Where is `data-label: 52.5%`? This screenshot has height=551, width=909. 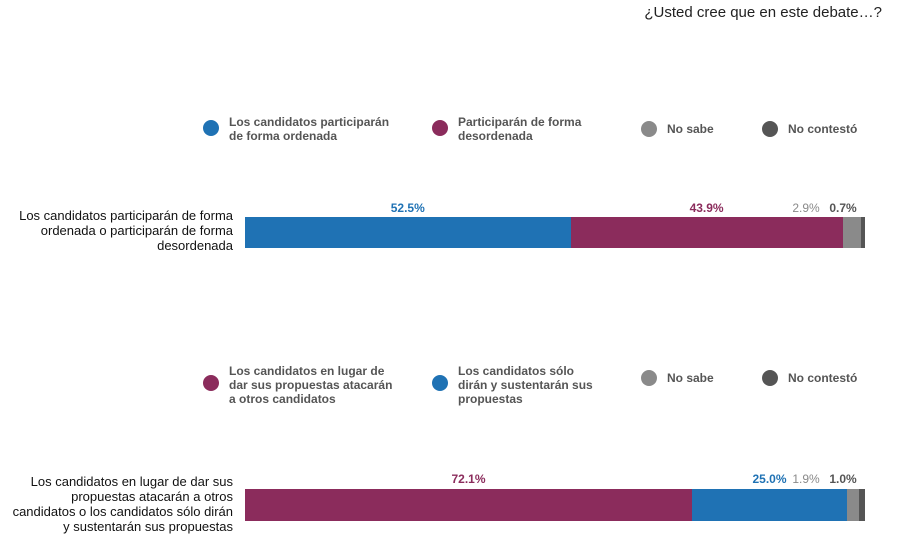 data-label: 52.5% is located at coordinates (407, 208).